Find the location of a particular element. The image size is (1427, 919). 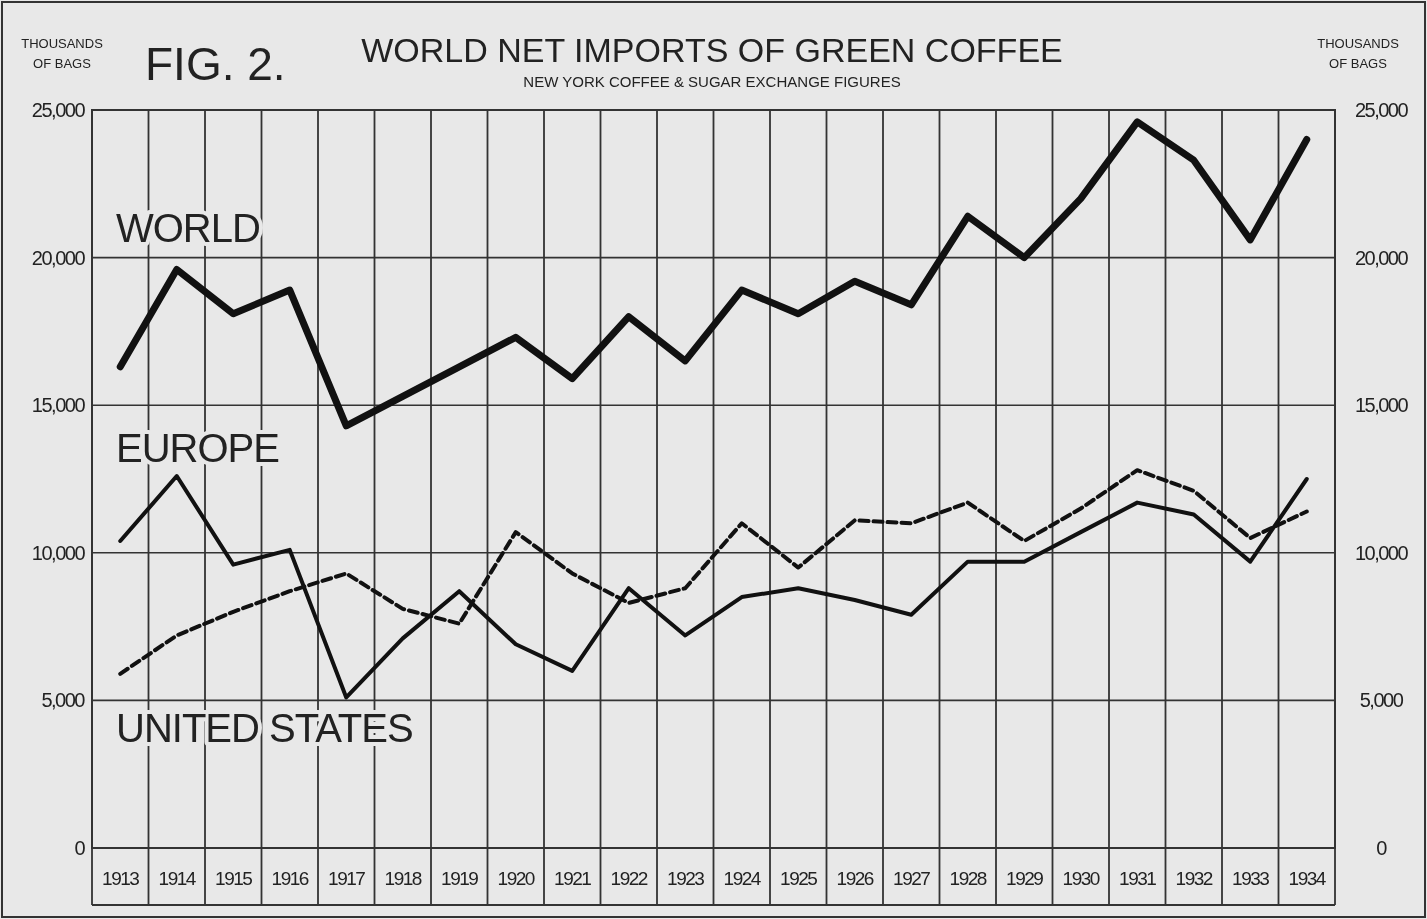

chart-title: WORLD NET IMPORTS OF GREEN COFFEE is located at coordinates (712, 50).